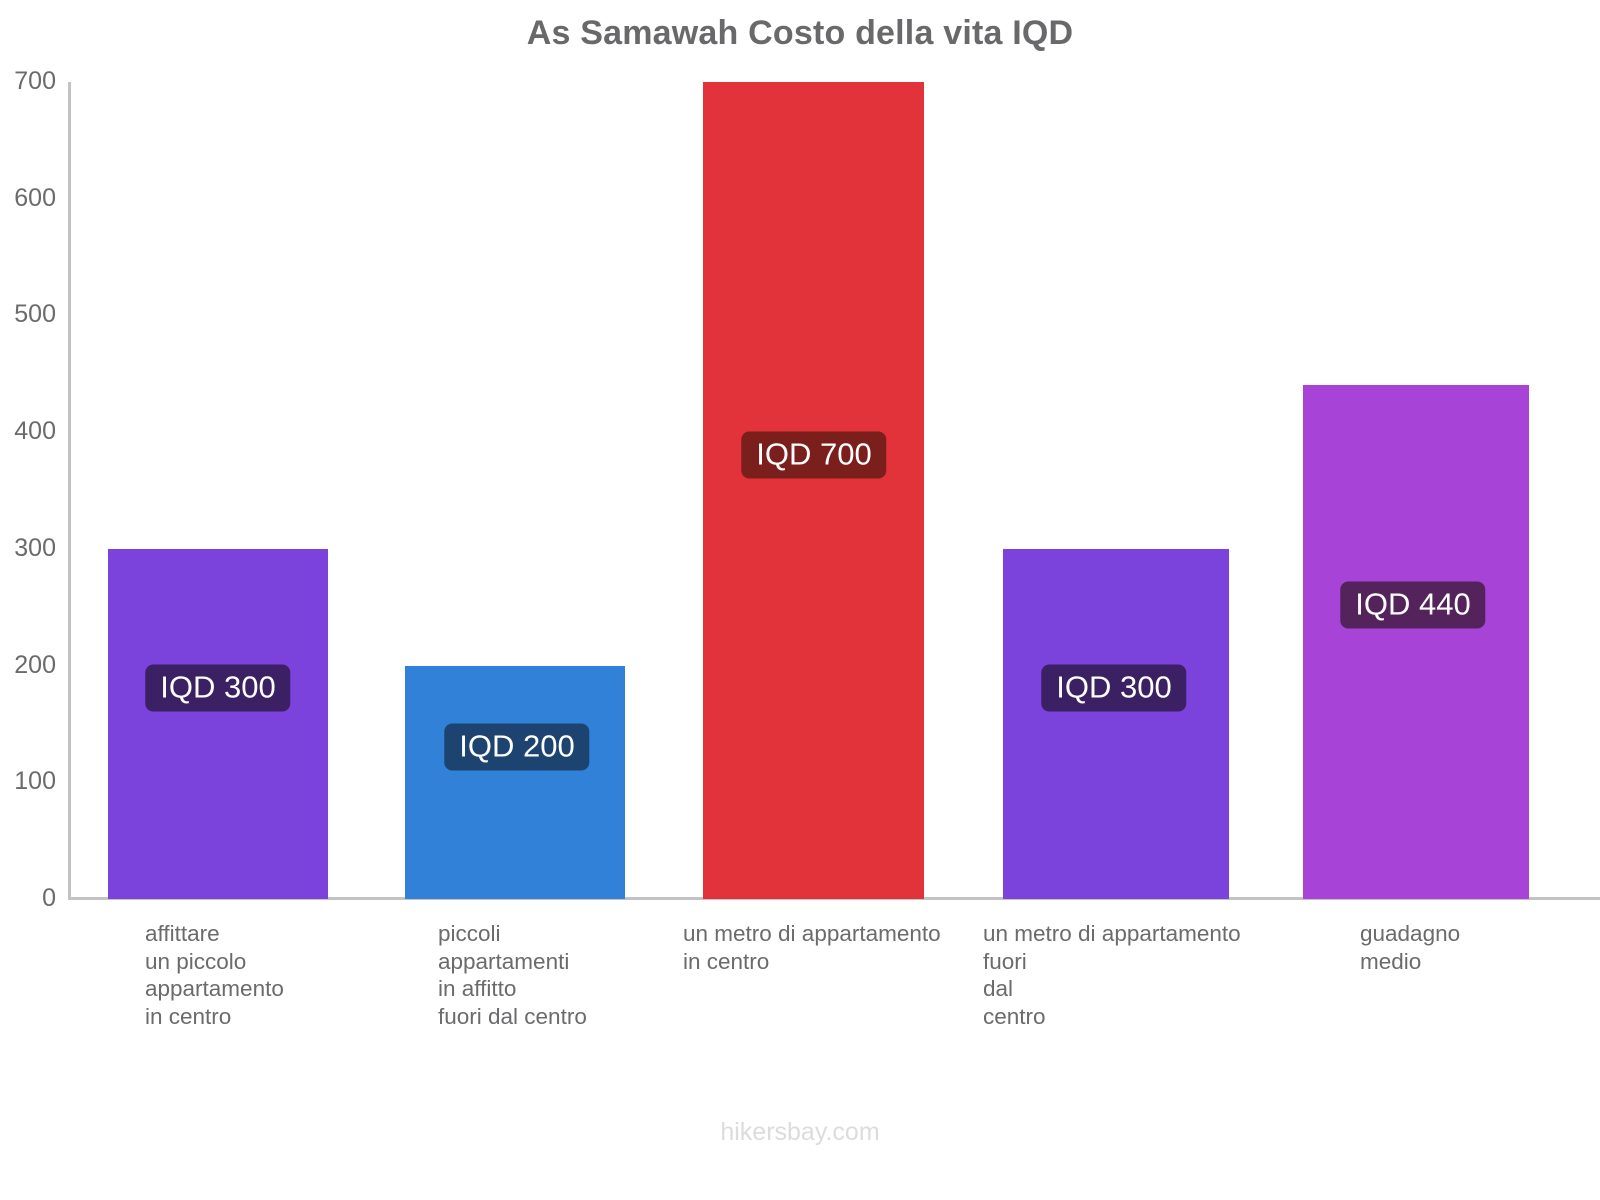  I want to click on x-axis-label-3: un metro di appartamento in centro, so click(812, 947).